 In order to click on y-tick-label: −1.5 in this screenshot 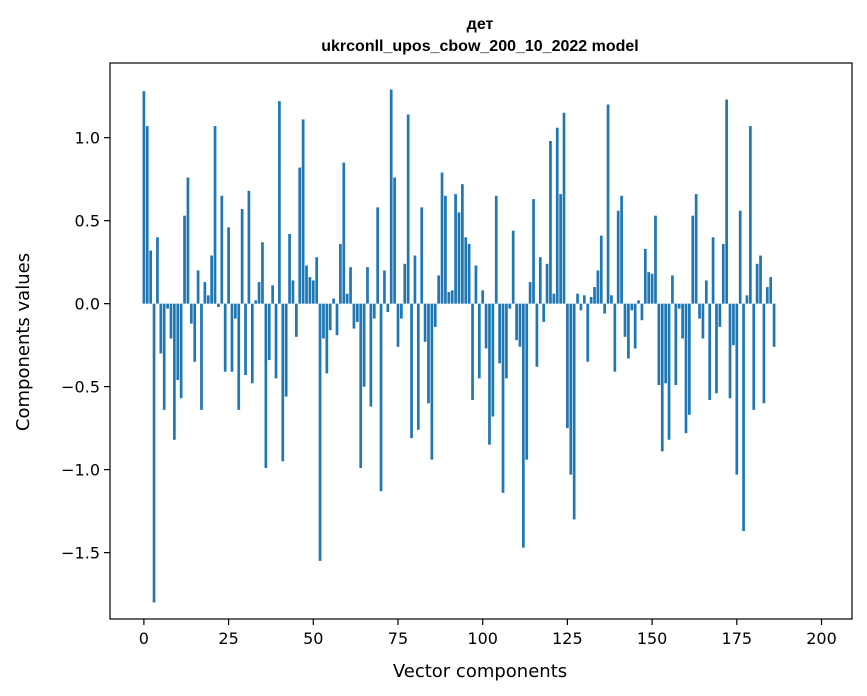, I will do `click(80, 553)`.